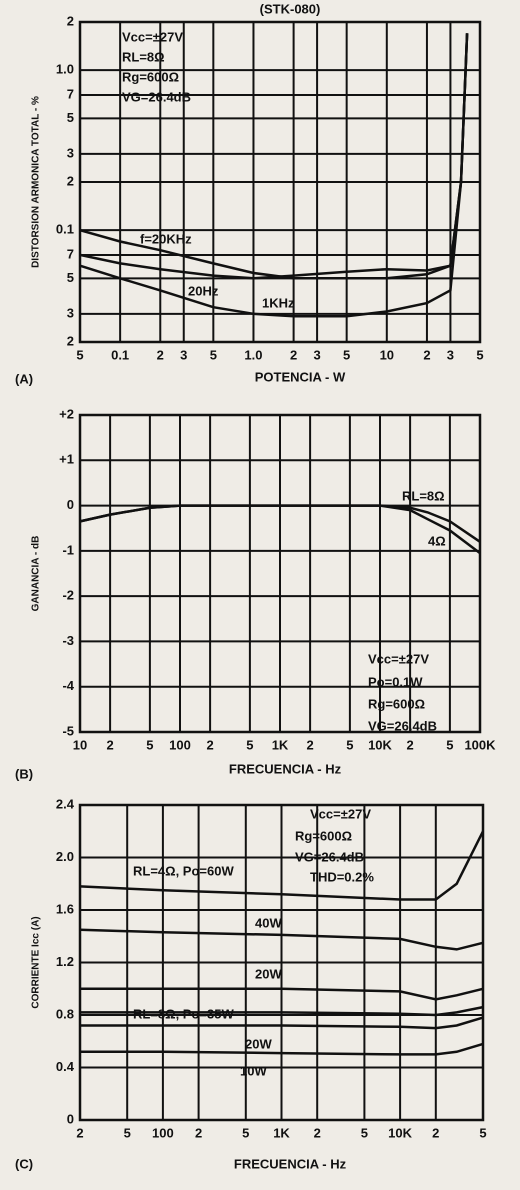  I want to click on chart-title: (STK-080), so click(290, 8).